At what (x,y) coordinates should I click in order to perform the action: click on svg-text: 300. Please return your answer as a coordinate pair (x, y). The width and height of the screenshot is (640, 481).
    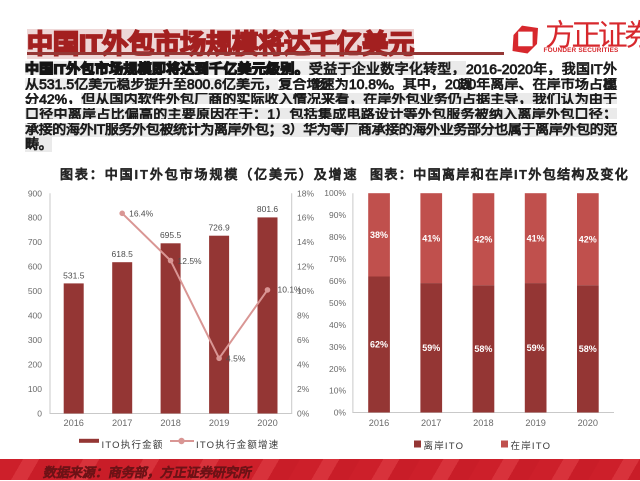
    Looking at the image, I should click on (35, 340).